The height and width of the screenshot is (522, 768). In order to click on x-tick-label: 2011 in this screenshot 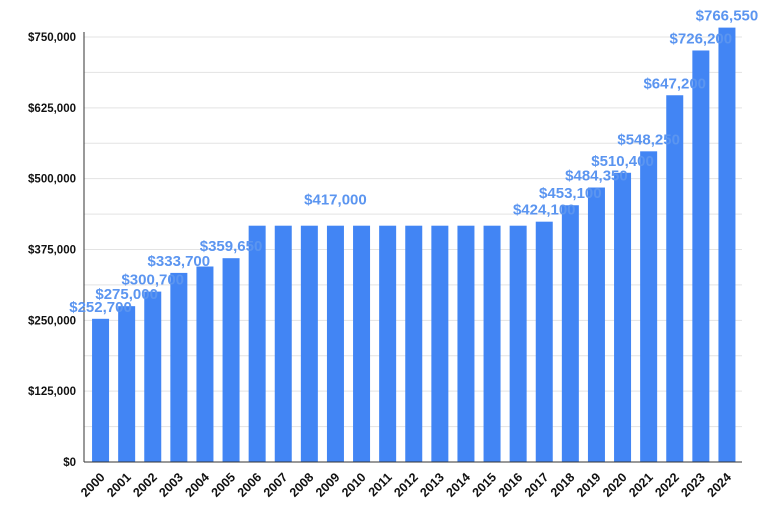, I will do `click(380, 484)`.